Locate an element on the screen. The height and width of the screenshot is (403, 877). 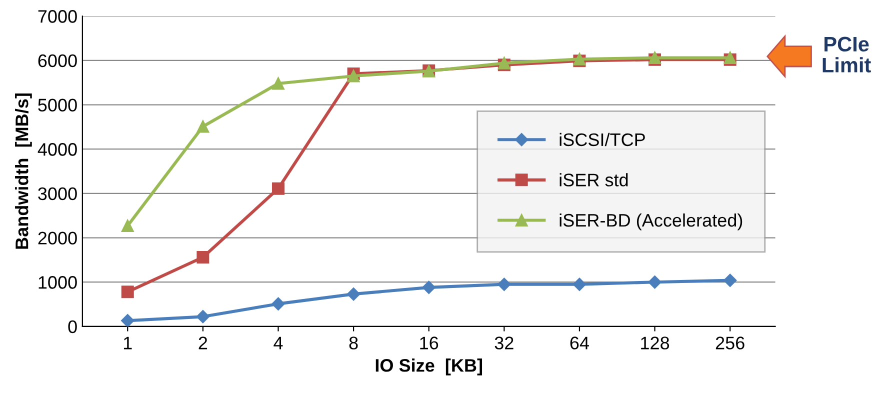
y-tick-label: 4000 is located at coordinates (57, 149).